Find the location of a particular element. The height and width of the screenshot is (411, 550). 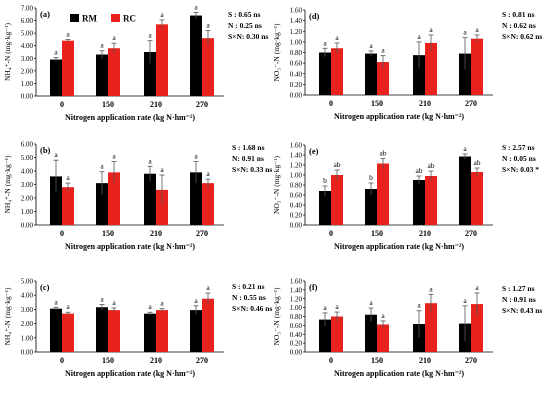

y-tick-label: 0.60 is located at coordinates (296, 64).